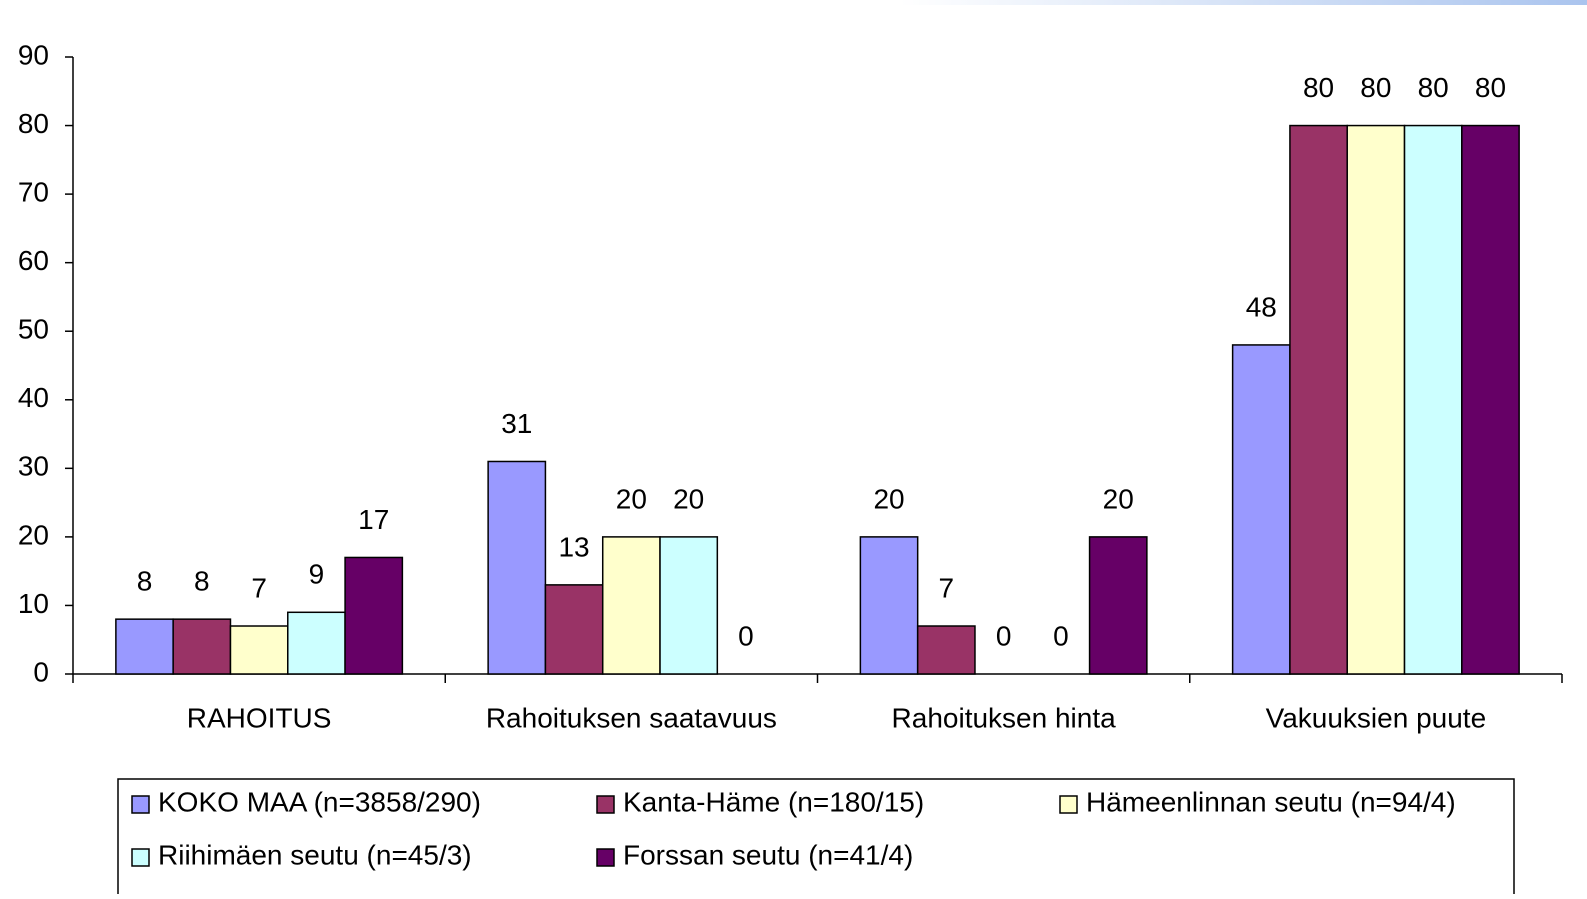 Image resolution: width=1587 pixels, height=899 pixels. Describe the element at coordinates (1261, 306) in the screenshot. I see `data-label: 48` at that location.